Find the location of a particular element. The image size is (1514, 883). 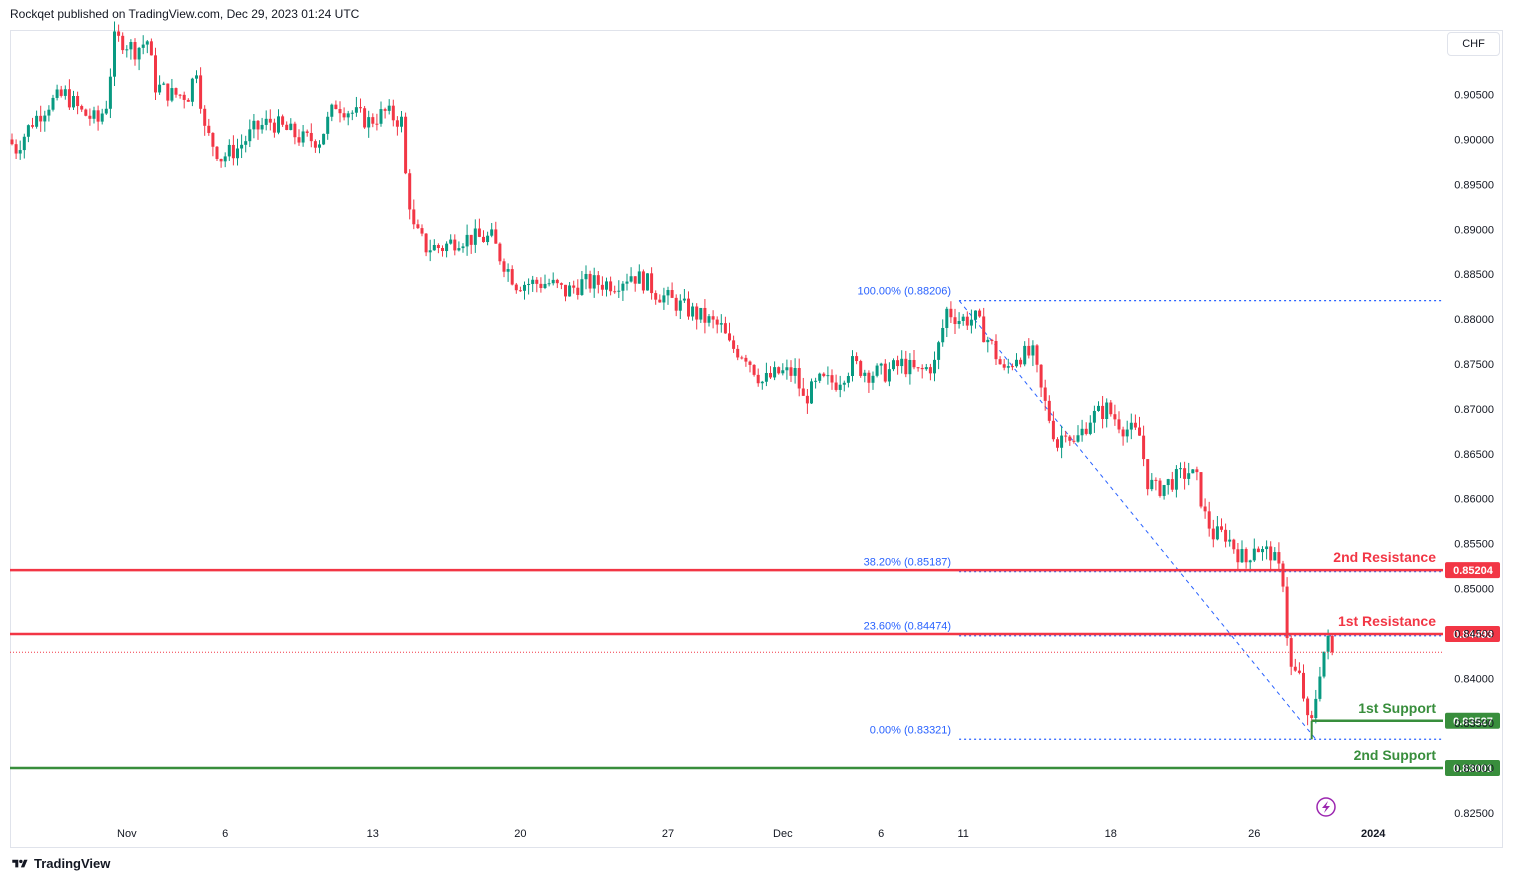

currency-button: CHF is located at coordinates (1473, 44).